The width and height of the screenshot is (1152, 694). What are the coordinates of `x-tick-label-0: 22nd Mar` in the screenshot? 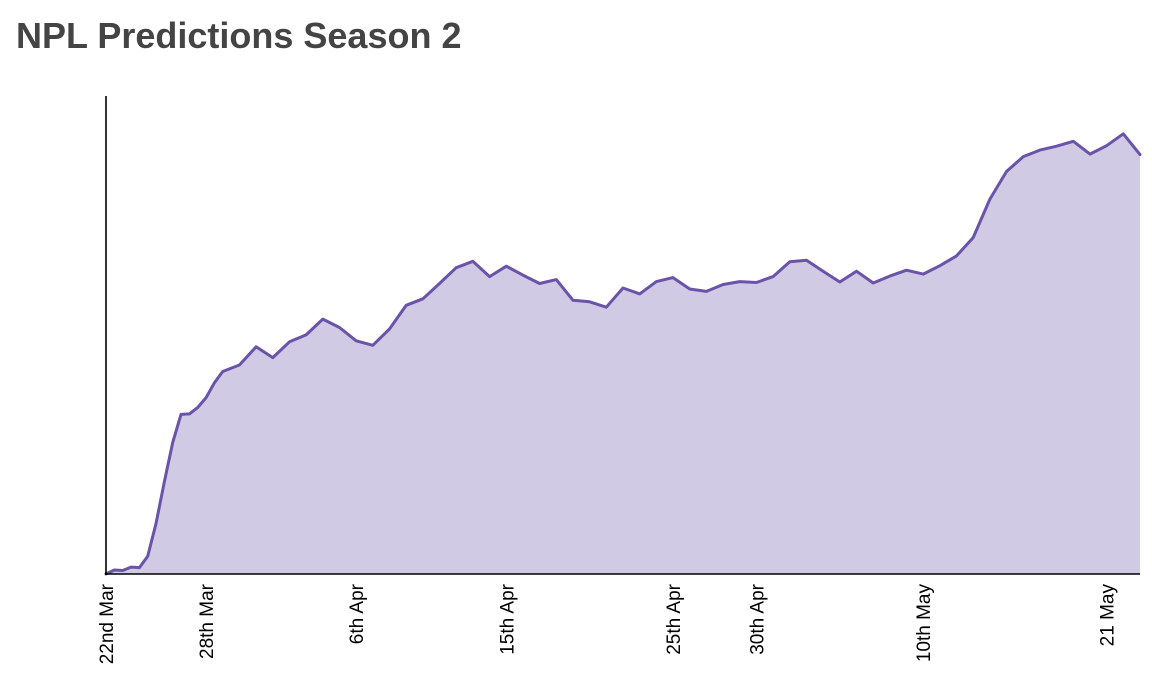 It's located at (107, 623).